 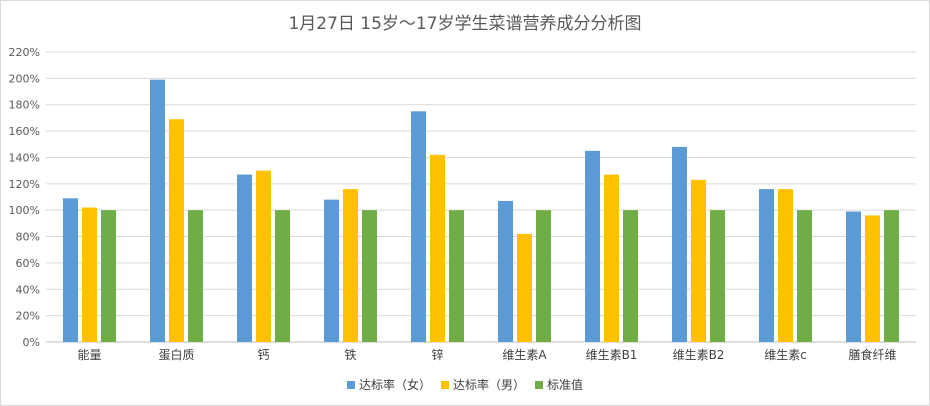 What do you see at coordinates (350, 355) in the screenshot?
I see `x-category-label: 铁` at bounding box center [350, 355].